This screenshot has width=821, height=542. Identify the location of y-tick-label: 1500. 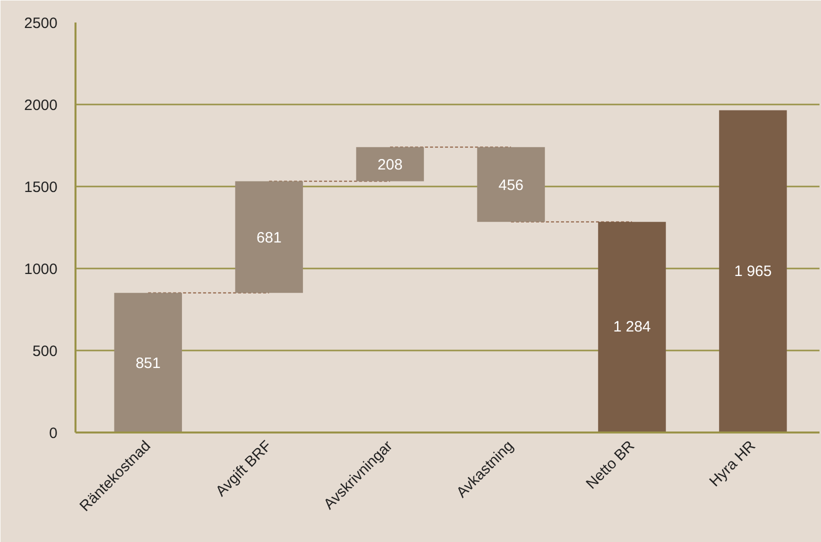
(41, 187).